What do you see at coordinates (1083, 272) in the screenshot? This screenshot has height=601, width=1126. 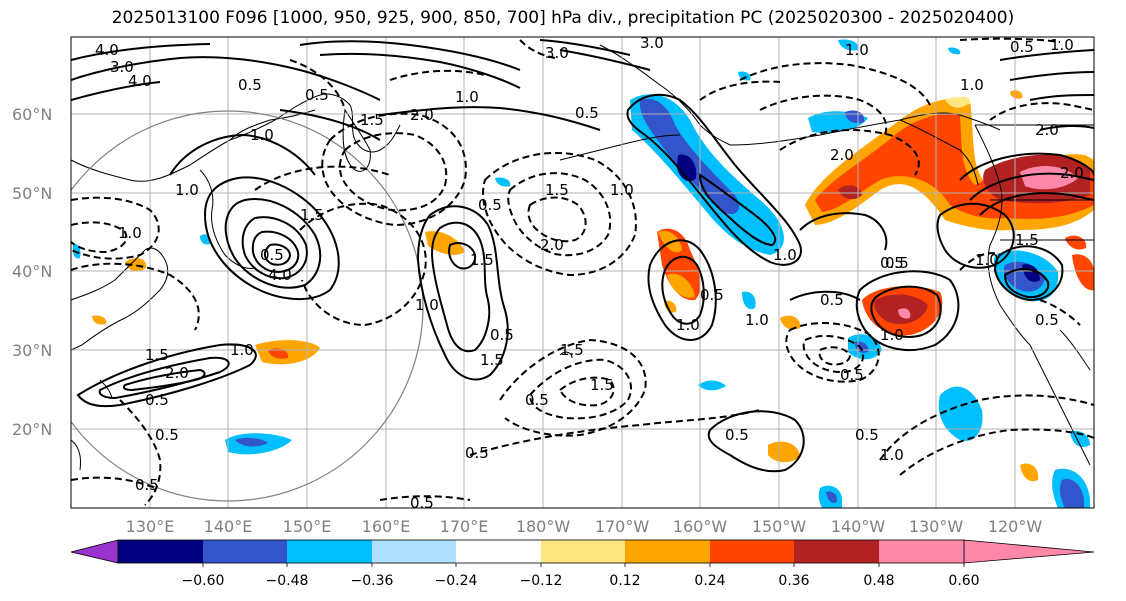 I see `shade-pos-112w` at bounding box center [1083, 272].